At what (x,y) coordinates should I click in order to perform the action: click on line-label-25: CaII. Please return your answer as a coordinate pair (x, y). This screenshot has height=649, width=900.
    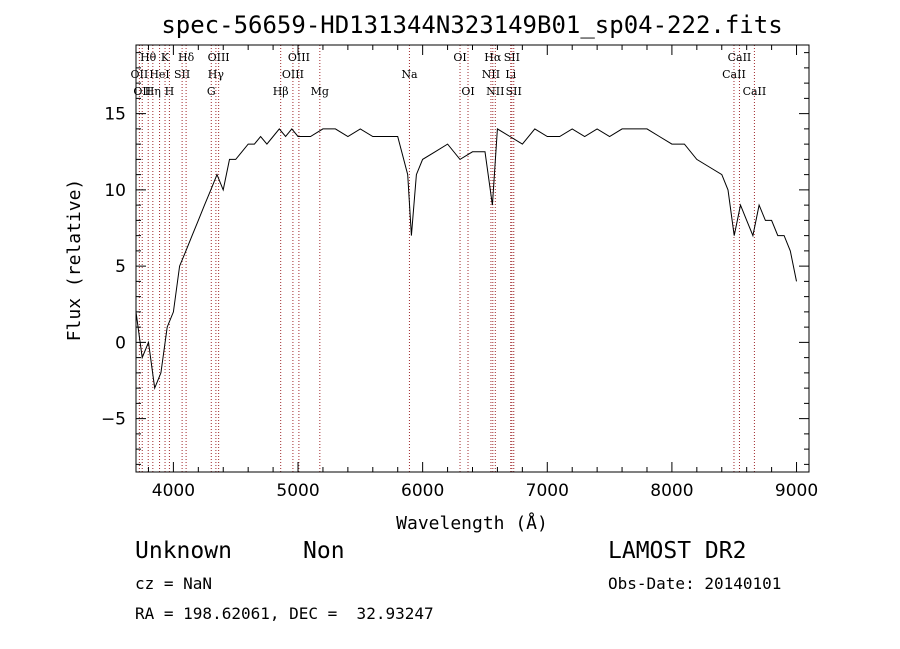
    Looking at the image, I should click on (734, 74).